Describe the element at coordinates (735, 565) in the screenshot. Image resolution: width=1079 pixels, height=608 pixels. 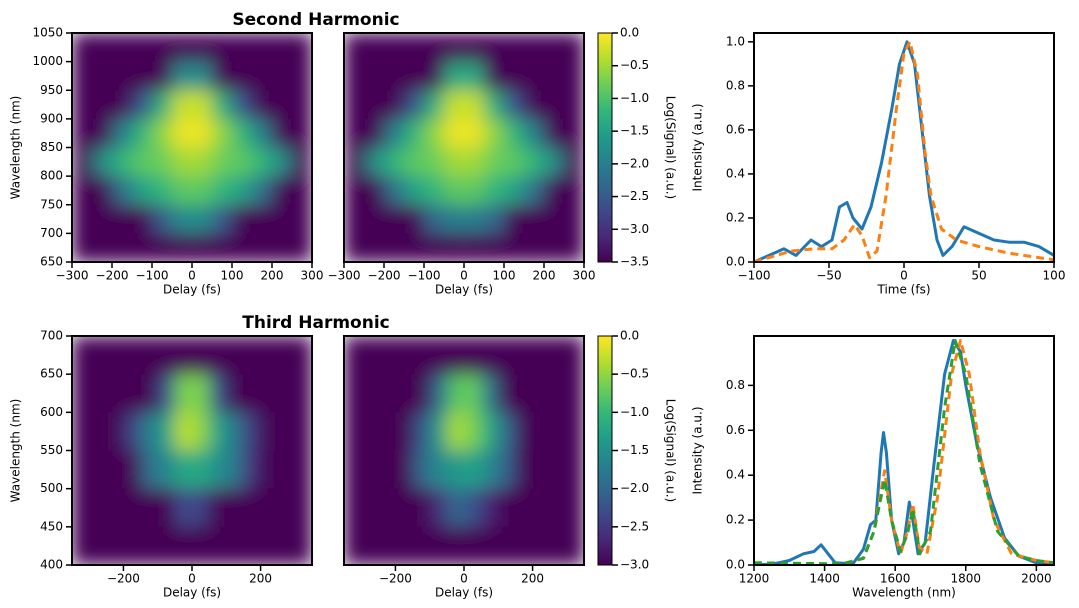
I see `y-tick-label: 0.0` at that location.